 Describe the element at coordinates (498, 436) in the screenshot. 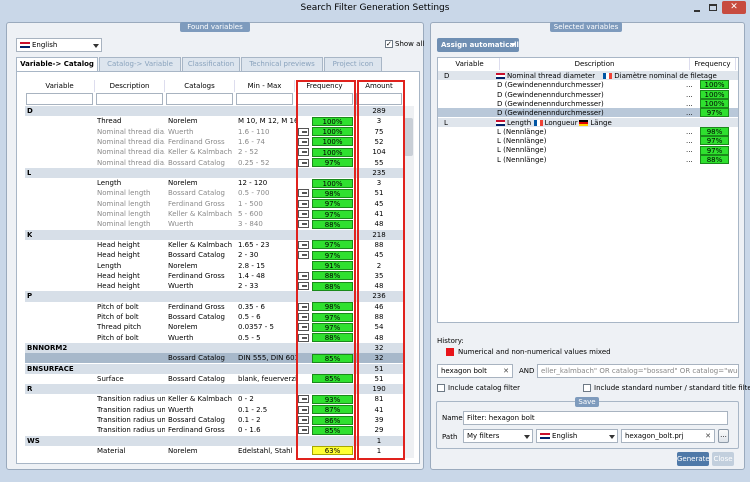

I see `path-select: My filters` at that location.